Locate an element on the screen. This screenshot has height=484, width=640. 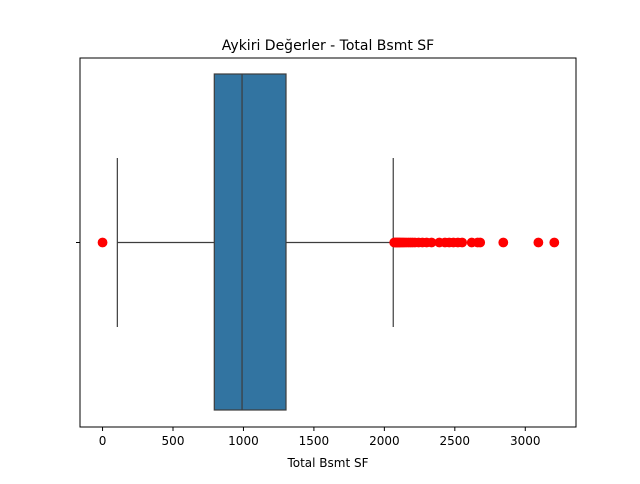
chart-title: Aykiri Değerler - Total Bsmt SF is located at coordinates (328, 46).